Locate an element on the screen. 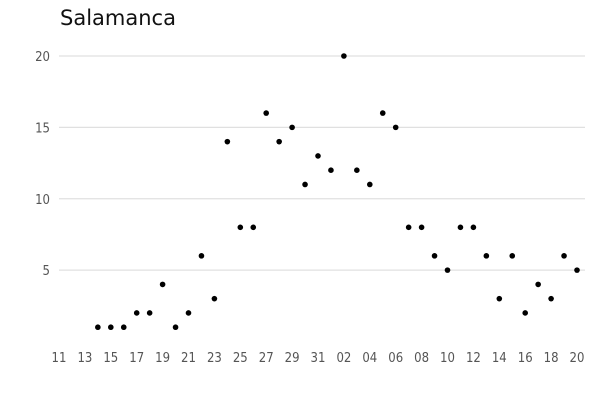  y-tick-label: 5 is located at coordinates (46, 271).